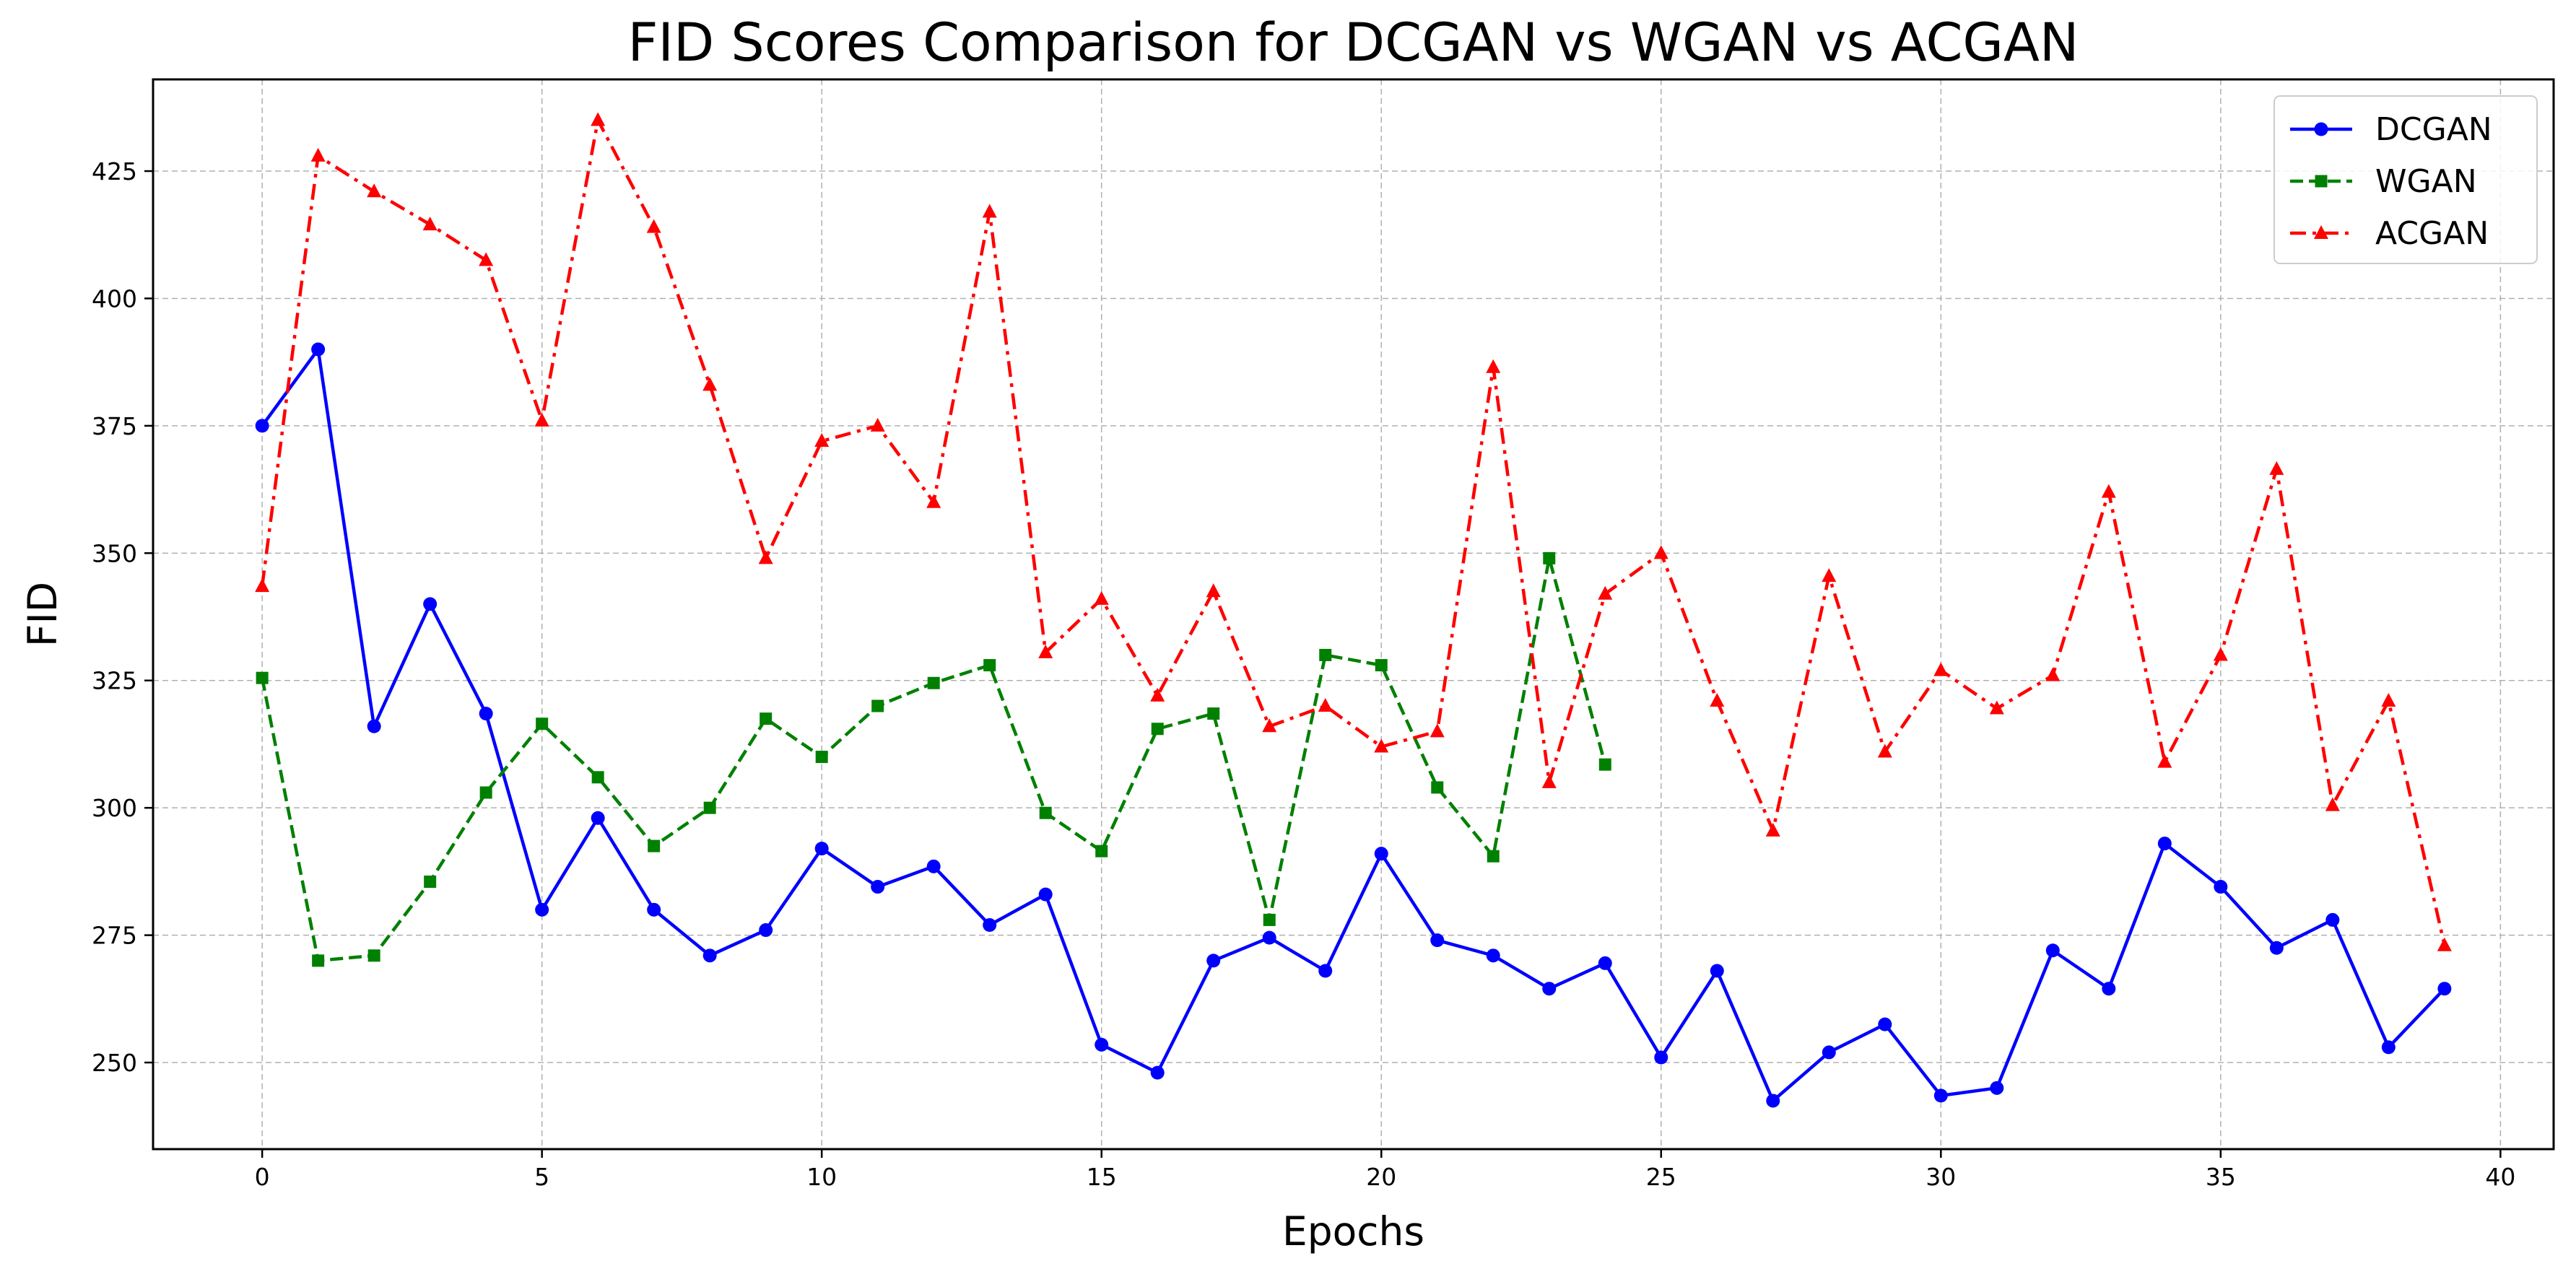 The width and height of the screenshot is (2576, 1274). I want to click on y-tick-label: 400, so click(114, 298).